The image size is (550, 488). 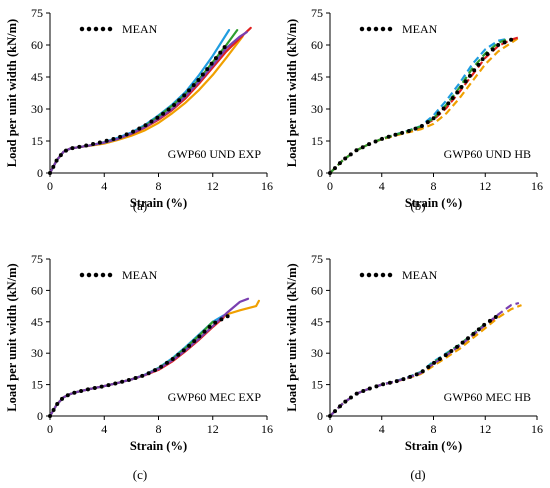 What do you see at coordinates (417, 205) in the screenshot?
I see `panel-caption: (b)` at bounding box center [417, 205].